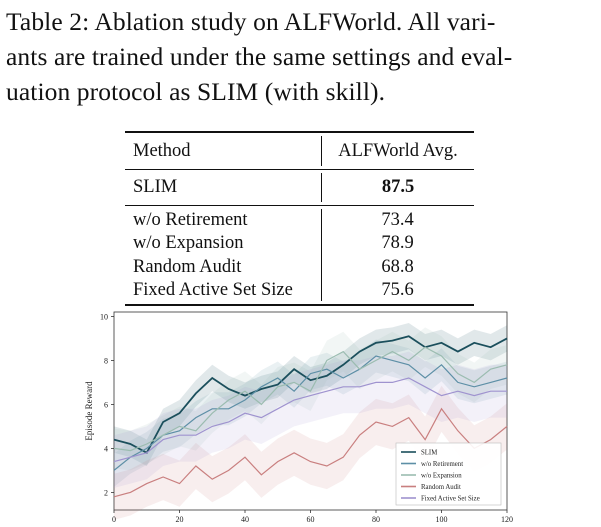  I want to click on row-method: Random Audit, so click(187, 266).